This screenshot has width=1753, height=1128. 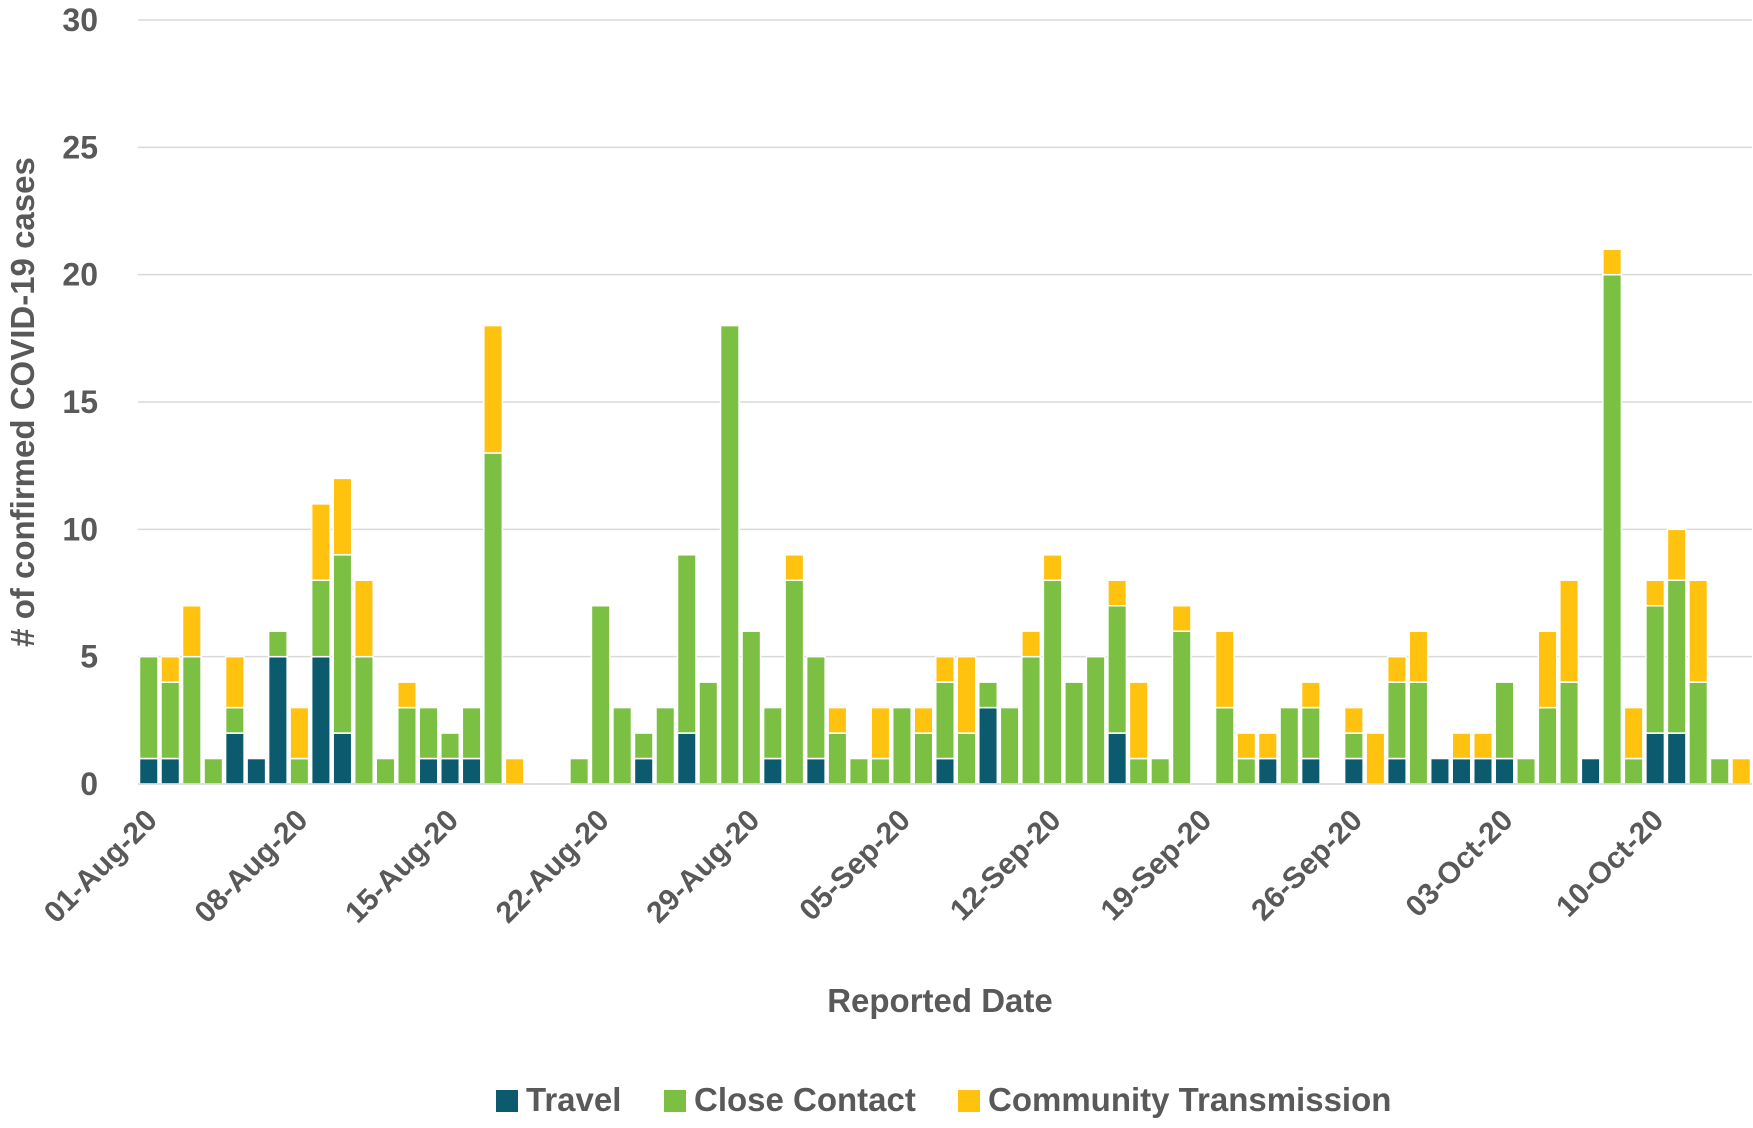 I want to click on x-tick-label: 29-Aug-20, so click(x=703, y=867).